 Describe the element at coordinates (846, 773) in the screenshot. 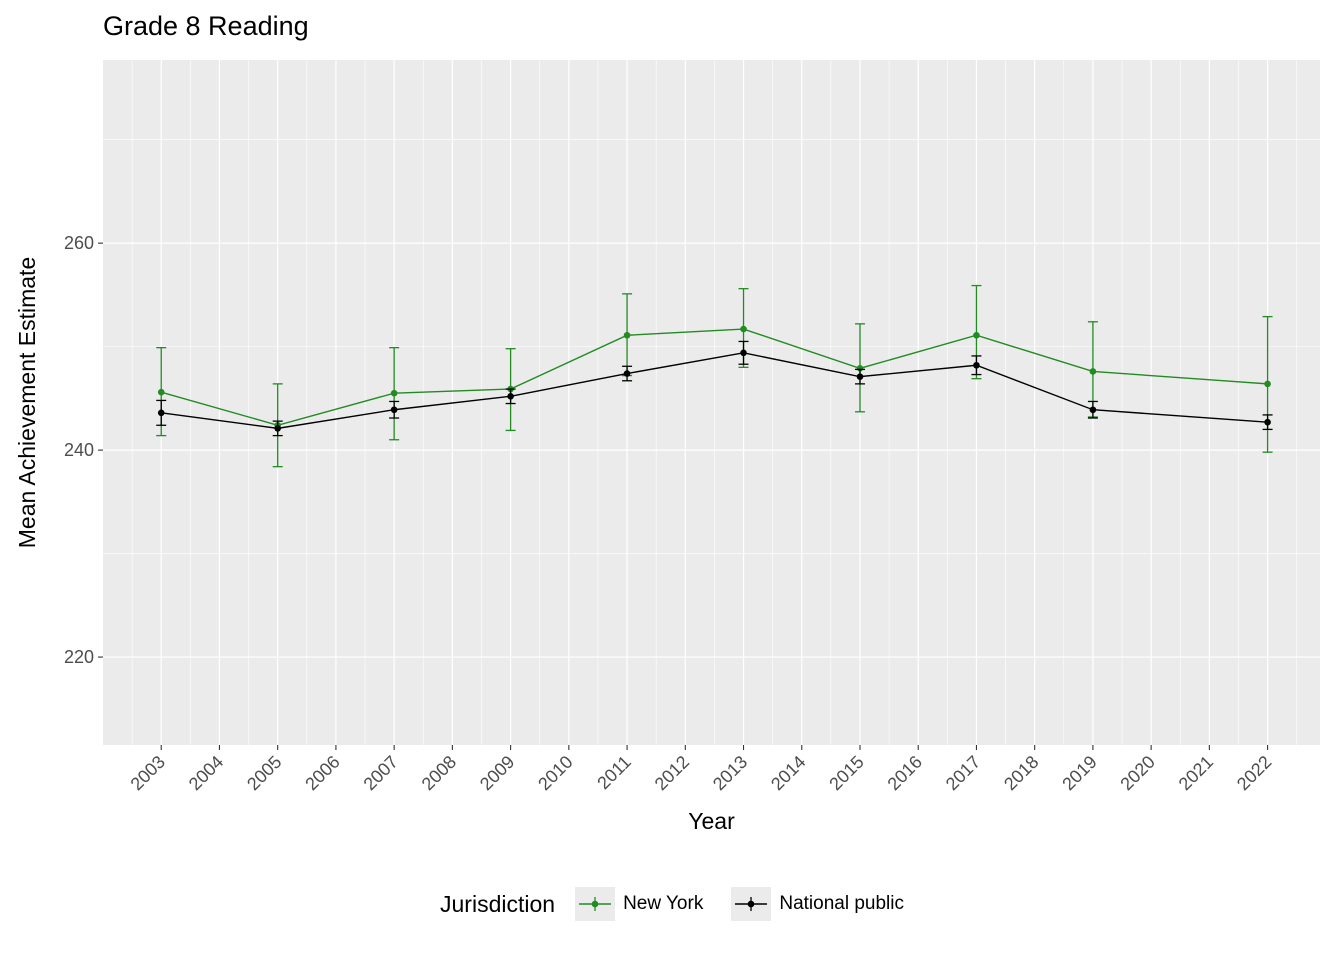

I see `x-tick-label: 2015` at that location.